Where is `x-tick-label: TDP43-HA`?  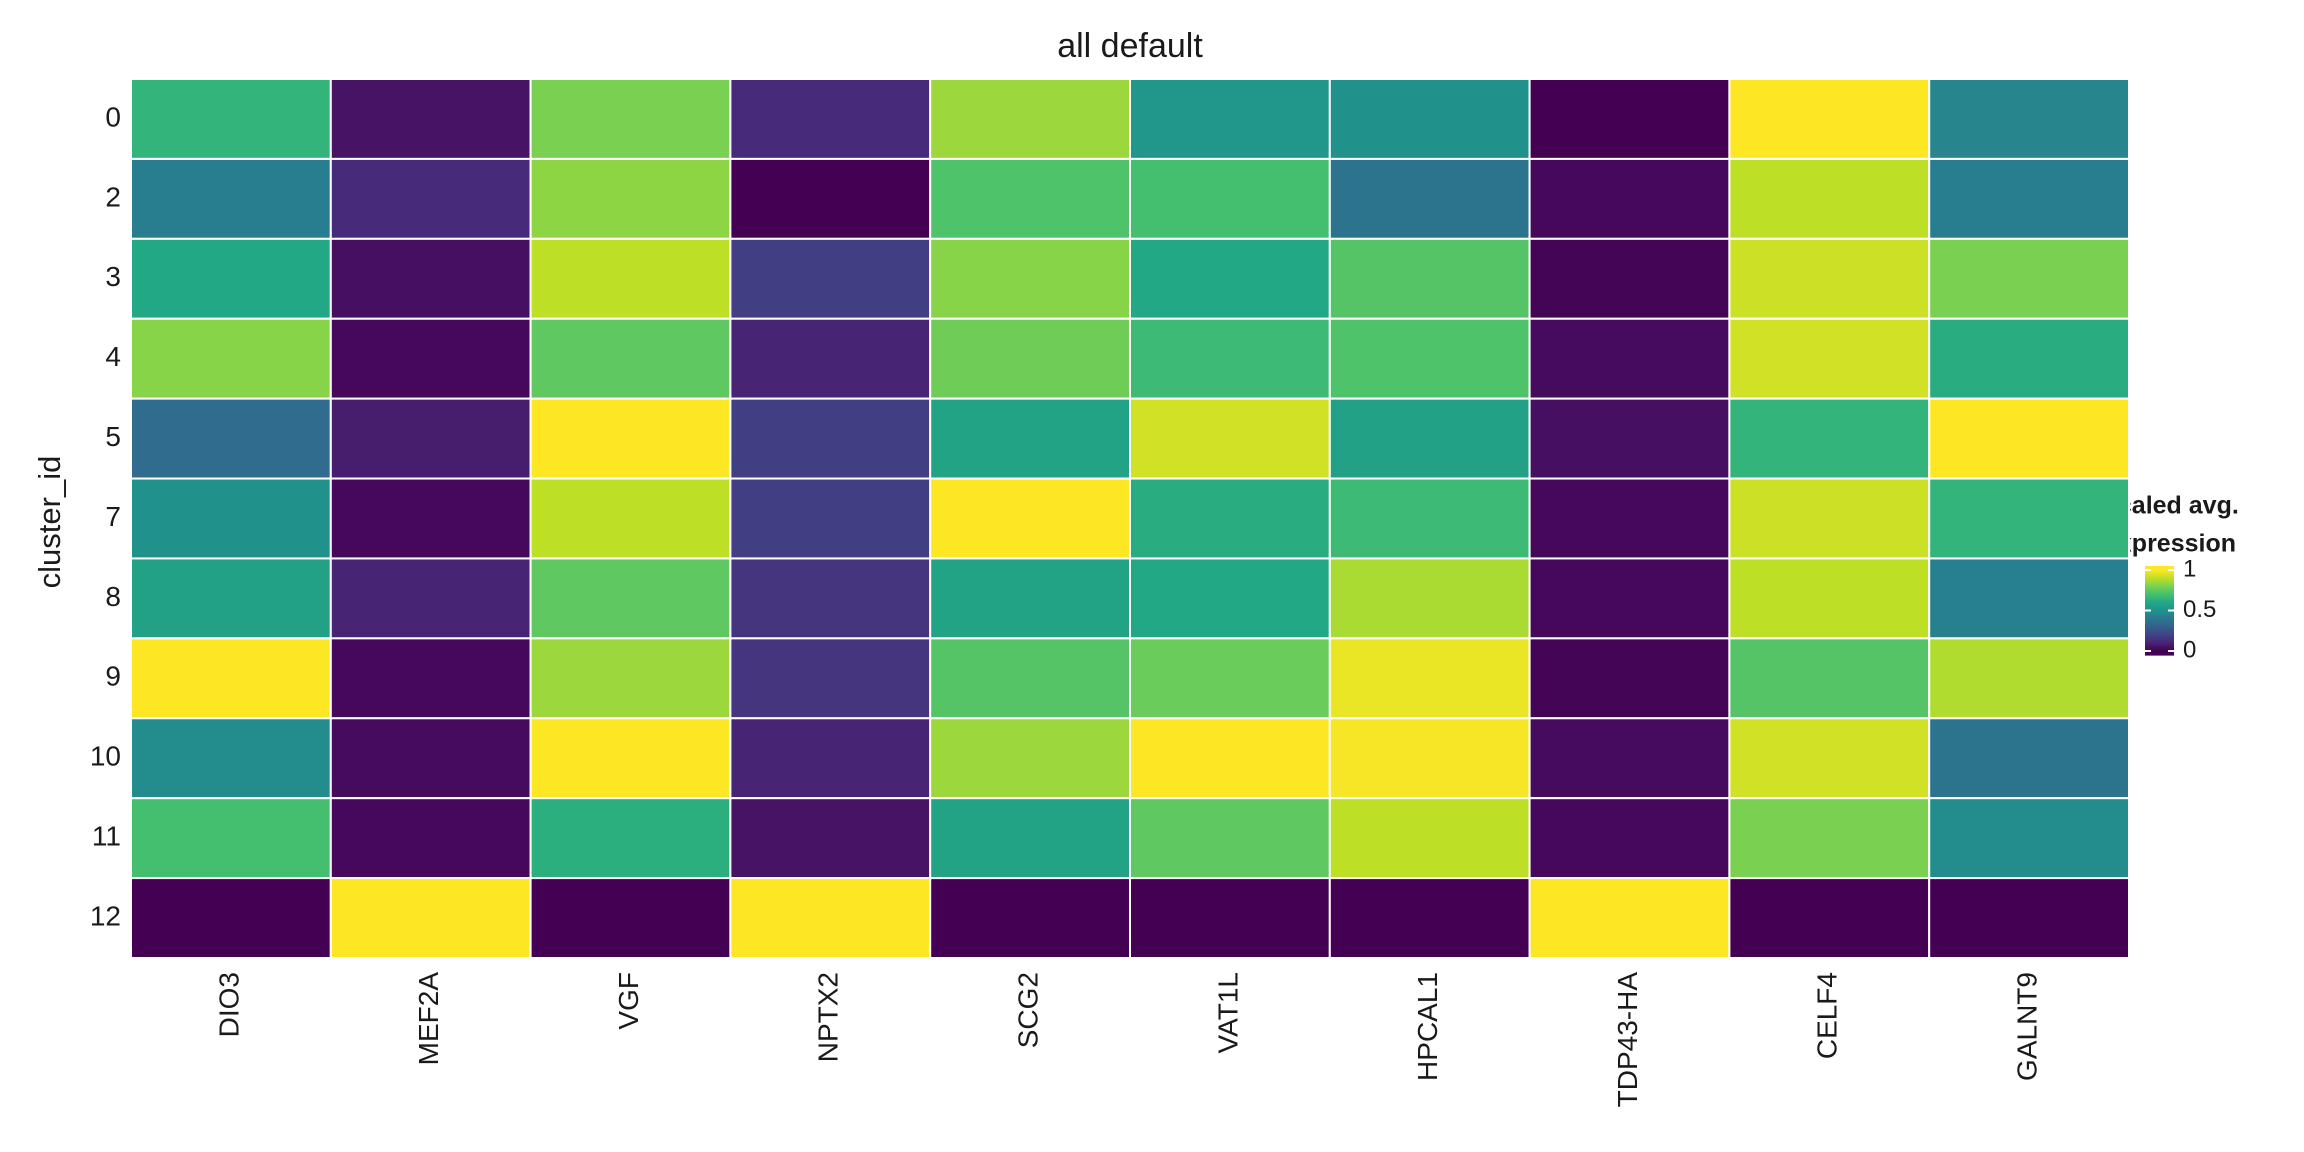
x-tick-label: TDP43-HA is located at coordinates (1627, 1040).